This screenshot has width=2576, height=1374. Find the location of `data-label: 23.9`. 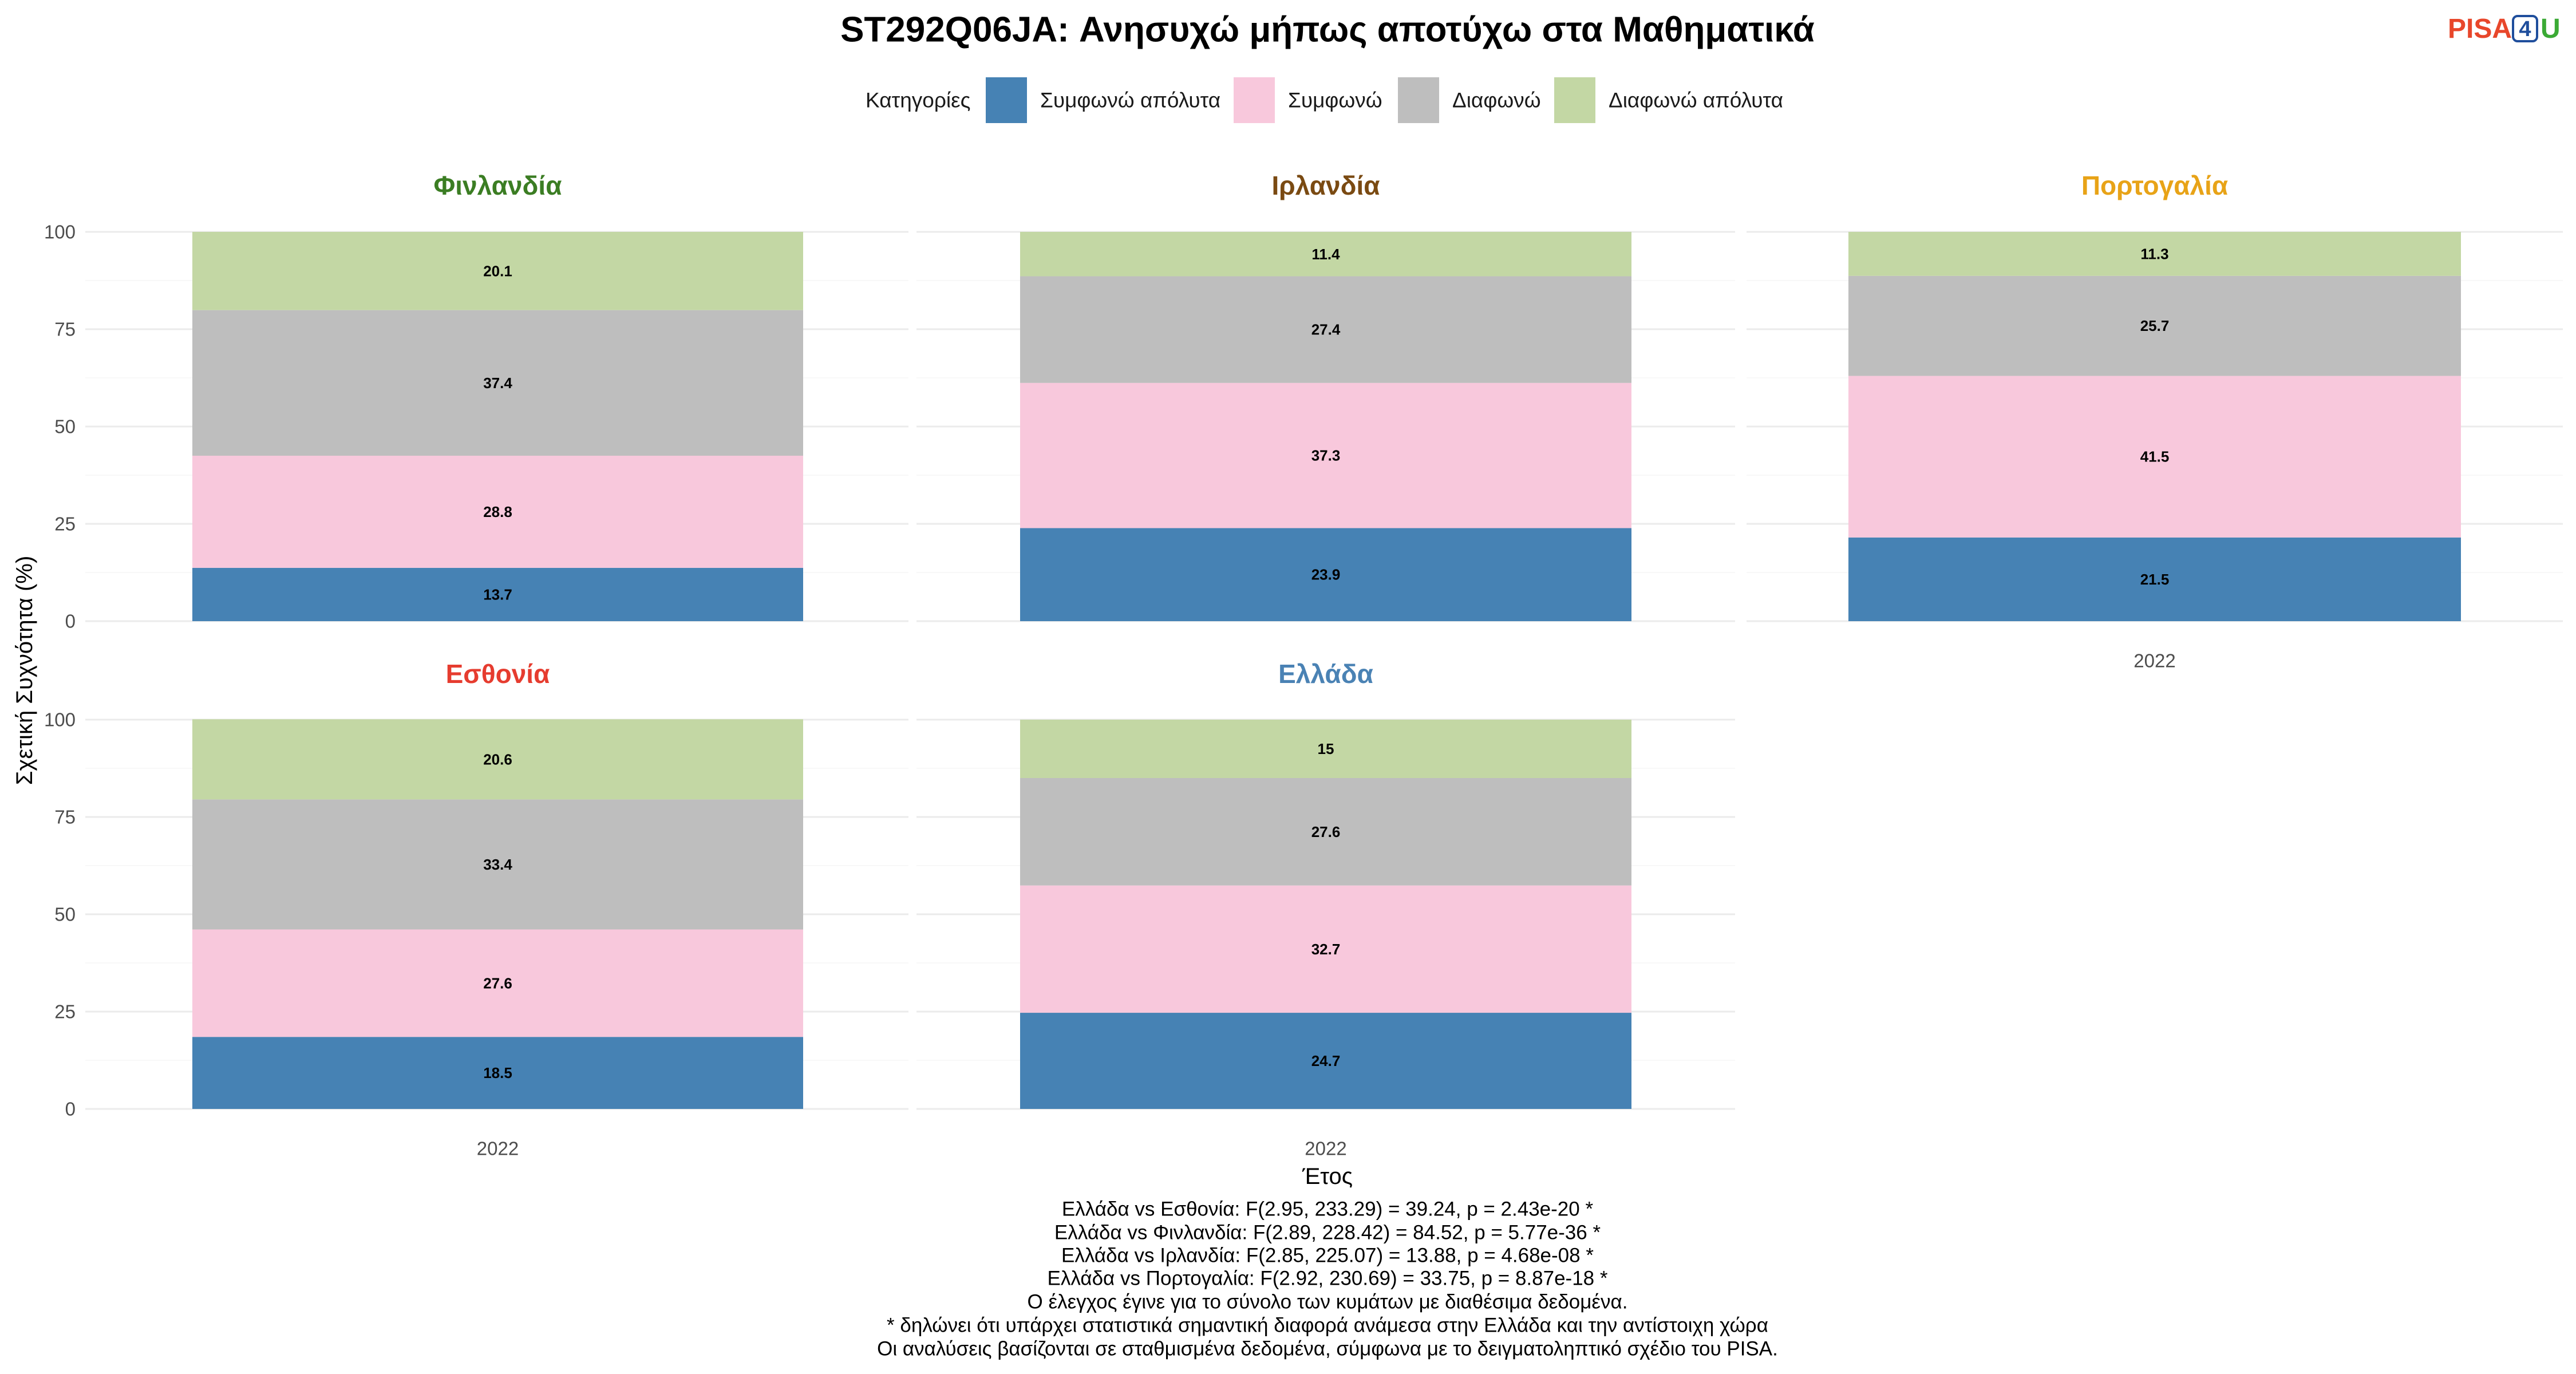

data-label: 23.9 is located at coordinates (1326, 575).